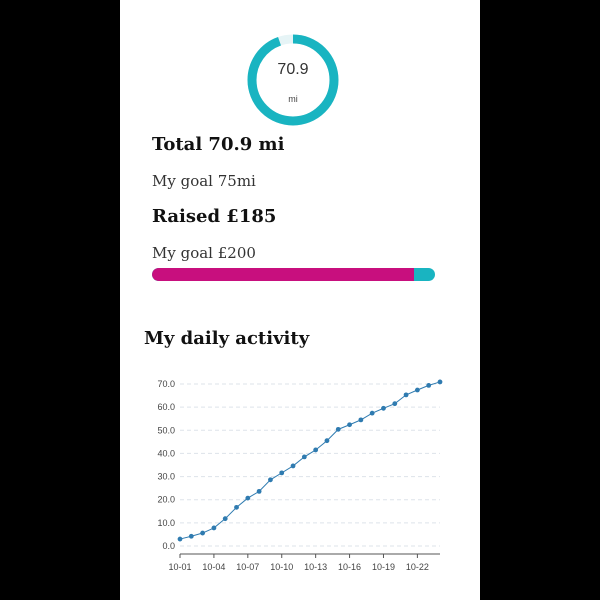 This screenshot has height=600, width=600. What do you see at coordinates (204, 253) in the screenshot?
I see `money-goal: My goal £200` at bounding box center [204, 253].